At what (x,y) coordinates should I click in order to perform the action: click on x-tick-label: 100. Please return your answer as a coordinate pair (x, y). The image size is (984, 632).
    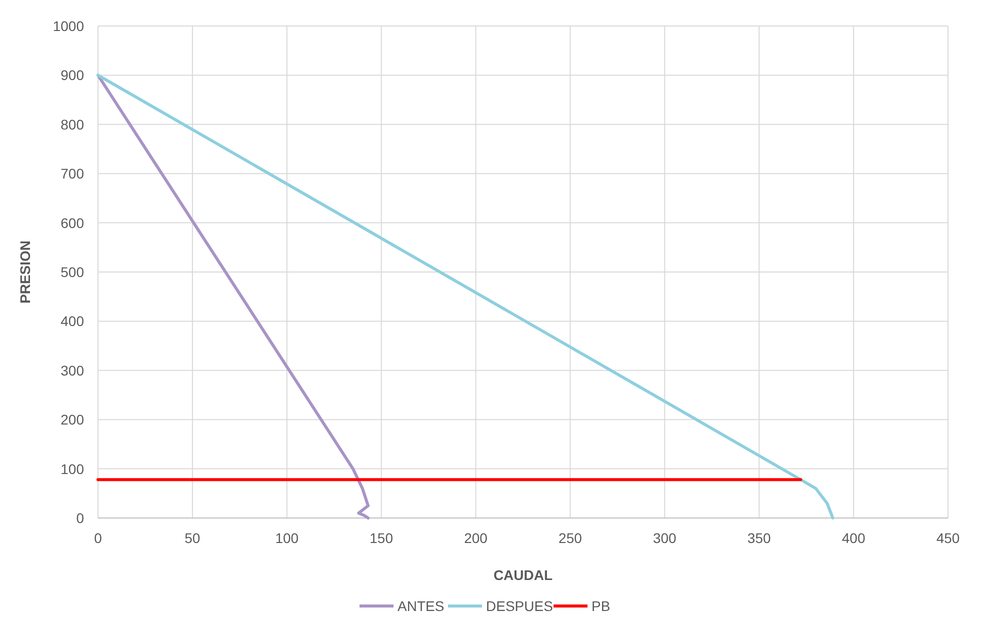
    Looking at the image, I should click on (287, 538).